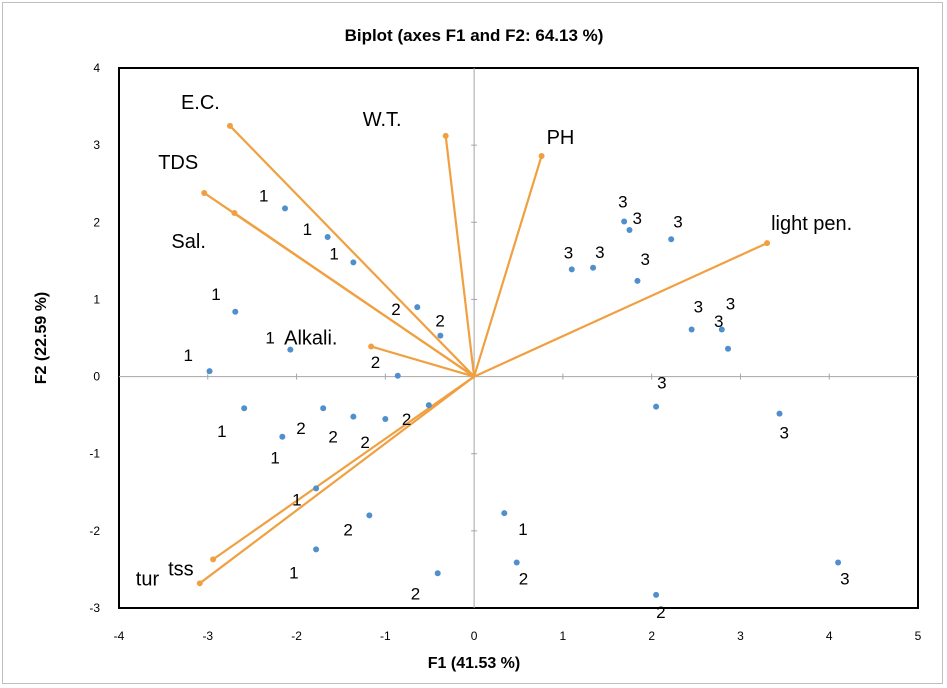 The width and height of the screenshot is (947, 688). I want to click on variable-label: TDS, so click(178, 163).